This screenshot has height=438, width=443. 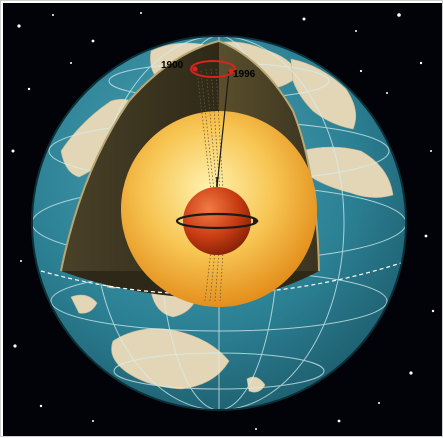 I want to click on label-year-start: 1900, so click(x=172, y=65).